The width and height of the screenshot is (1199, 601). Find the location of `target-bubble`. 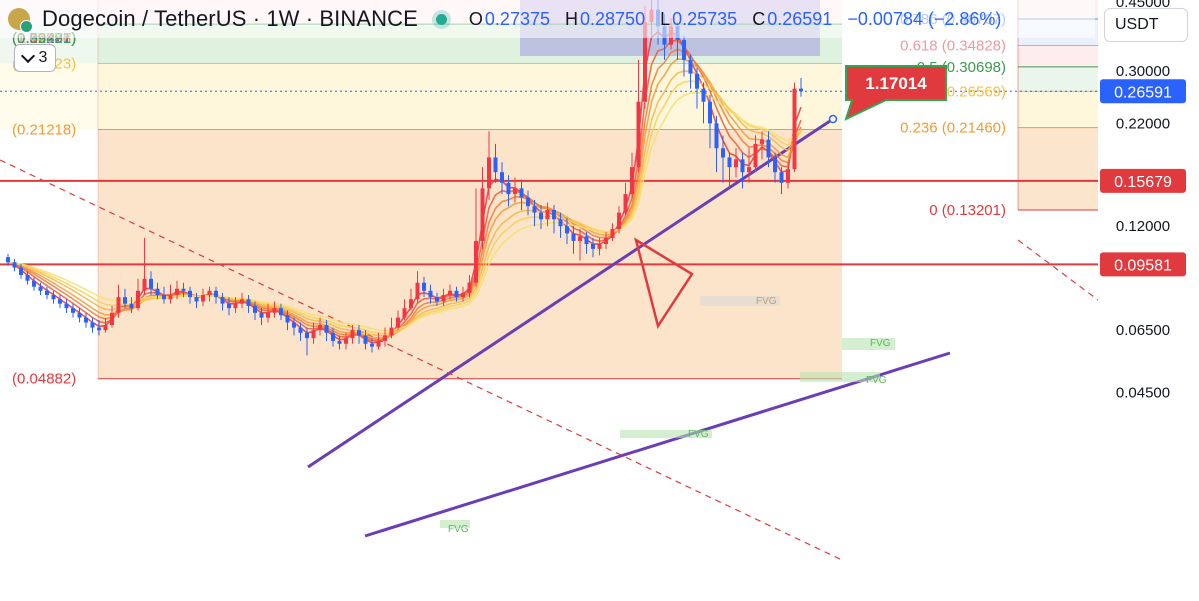

target-bubble is located at coordinates (895, 93).